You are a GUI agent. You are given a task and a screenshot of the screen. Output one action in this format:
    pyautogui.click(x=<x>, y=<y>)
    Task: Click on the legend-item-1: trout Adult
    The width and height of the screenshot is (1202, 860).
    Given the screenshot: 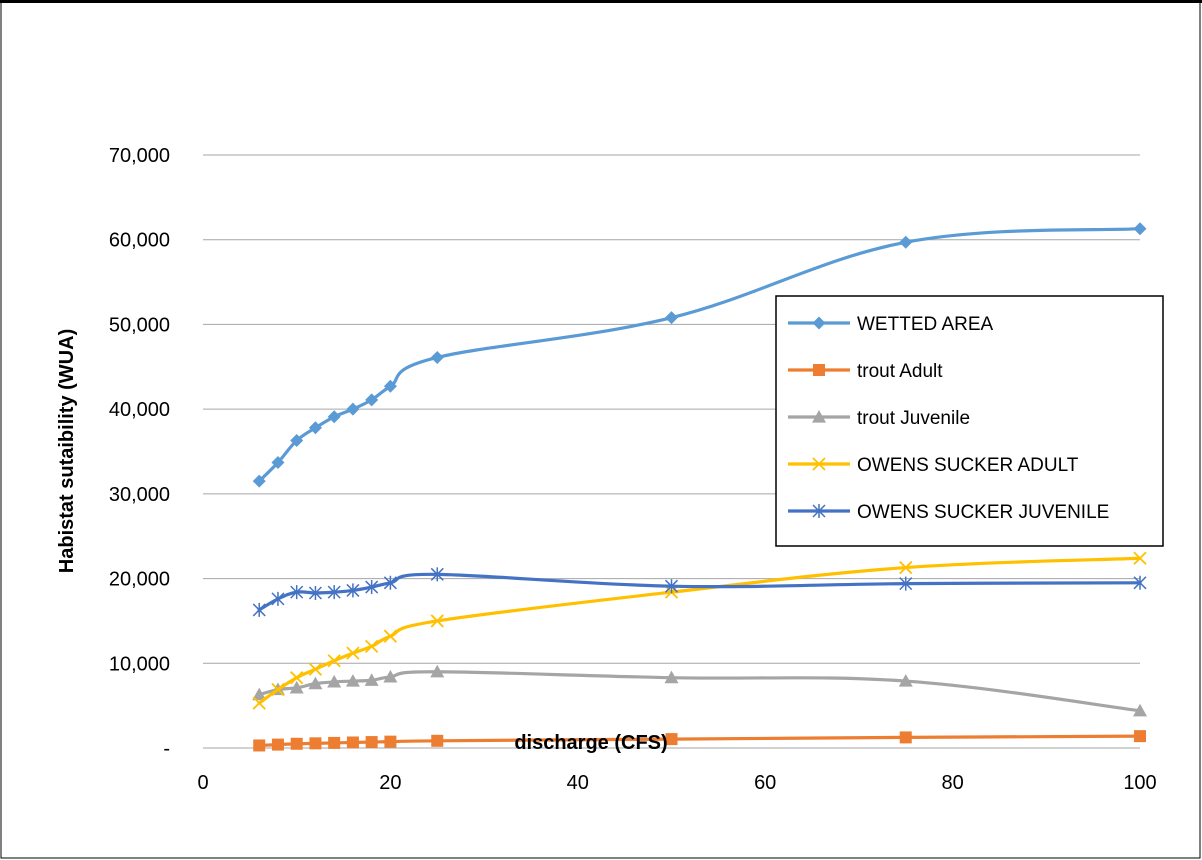 What is the action you would take?
    pyautogui.click(x=865, y=371)
    